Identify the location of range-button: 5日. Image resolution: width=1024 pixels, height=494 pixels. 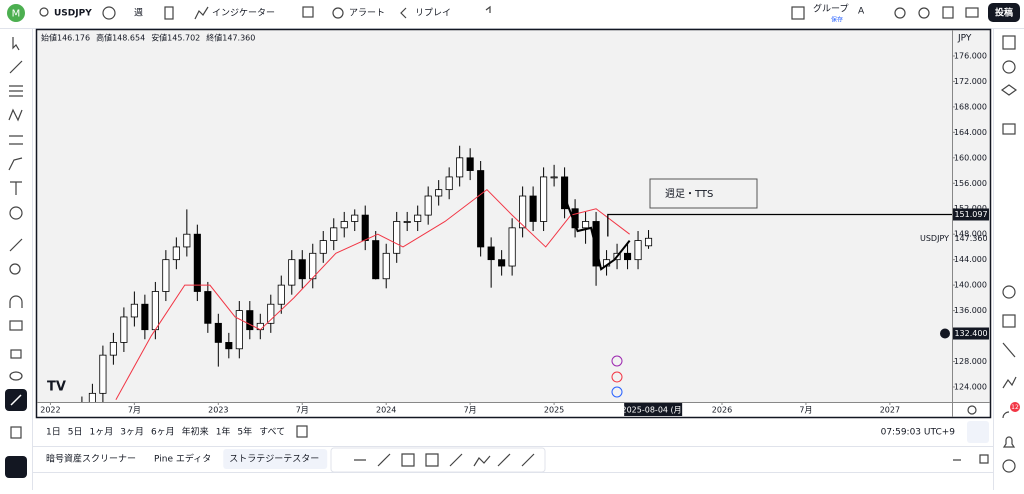
(75, 432).